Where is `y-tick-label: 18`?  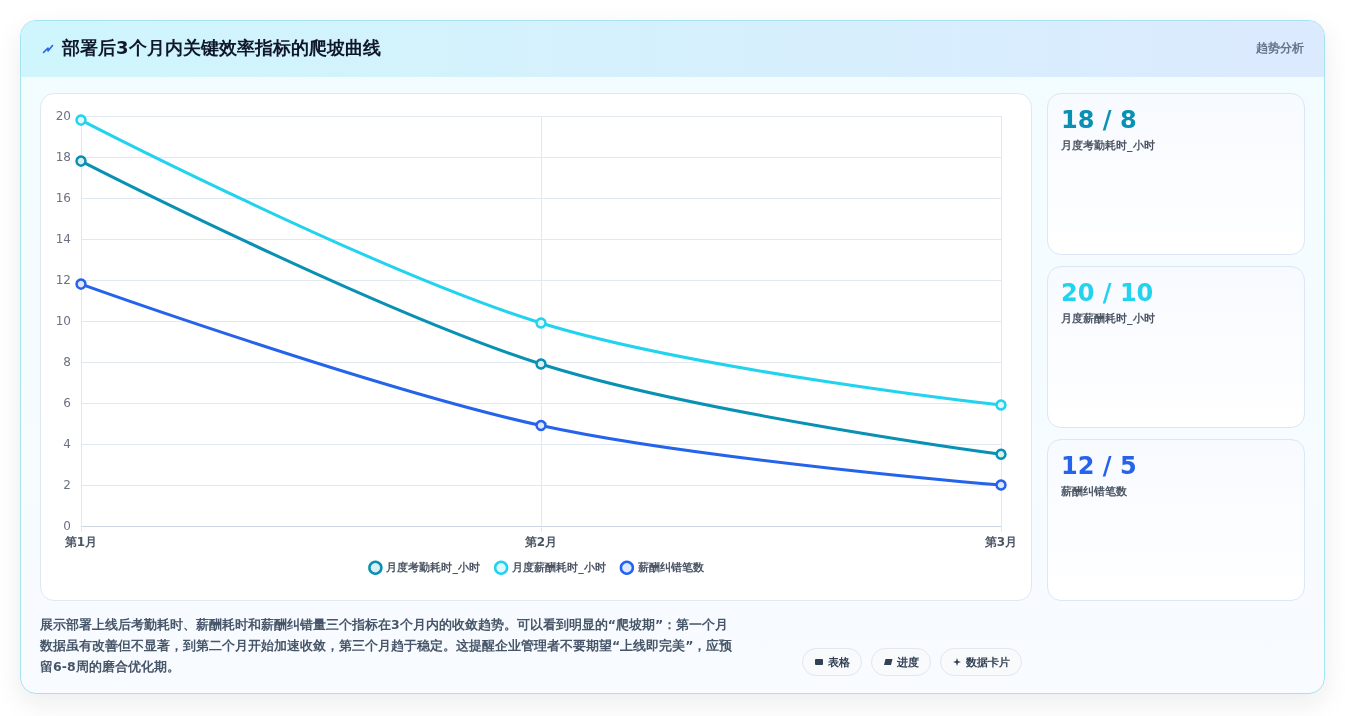 y-tick-label: 18 is located at coordinates (63, 157).